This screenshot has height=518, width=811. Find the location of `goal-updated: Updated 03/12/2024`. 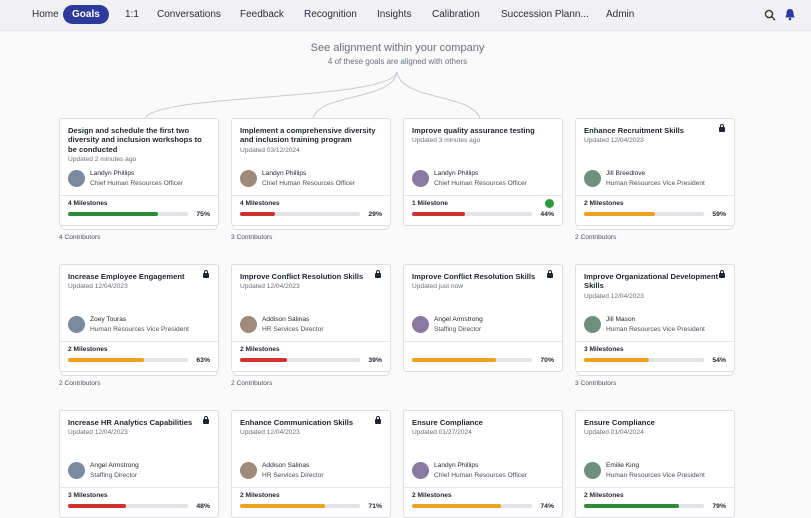

goal-updated: Updated 03/12/2024 is located at coordinates (270, 150).